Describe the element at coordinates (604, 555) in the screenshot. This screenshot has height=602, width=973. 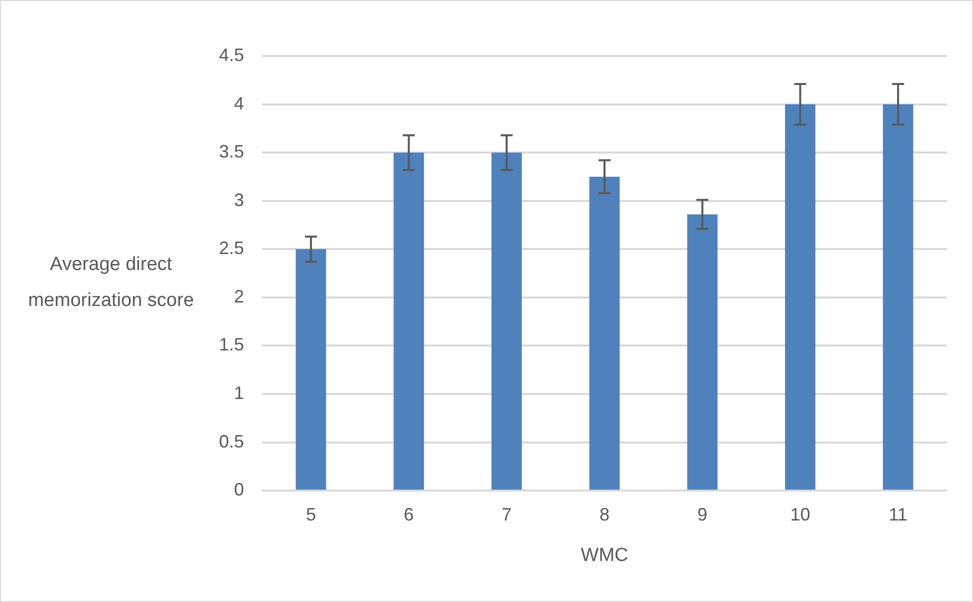
I see `x-axis-title: WMC` at that location.